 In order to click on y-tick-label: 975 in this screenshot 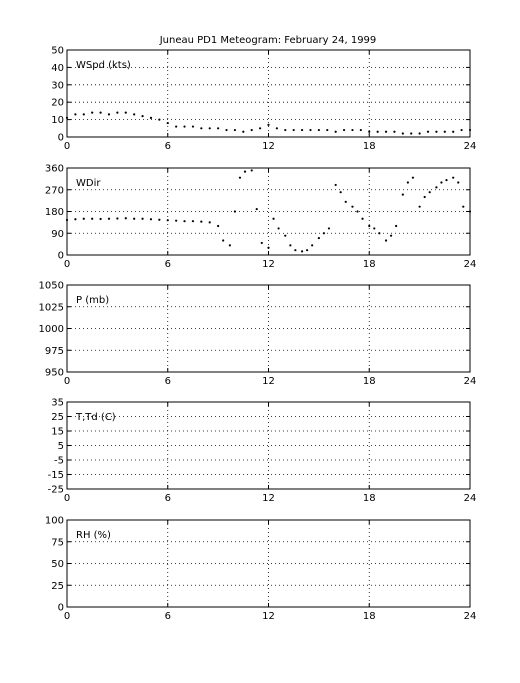, I will do `click(54, 351)`.